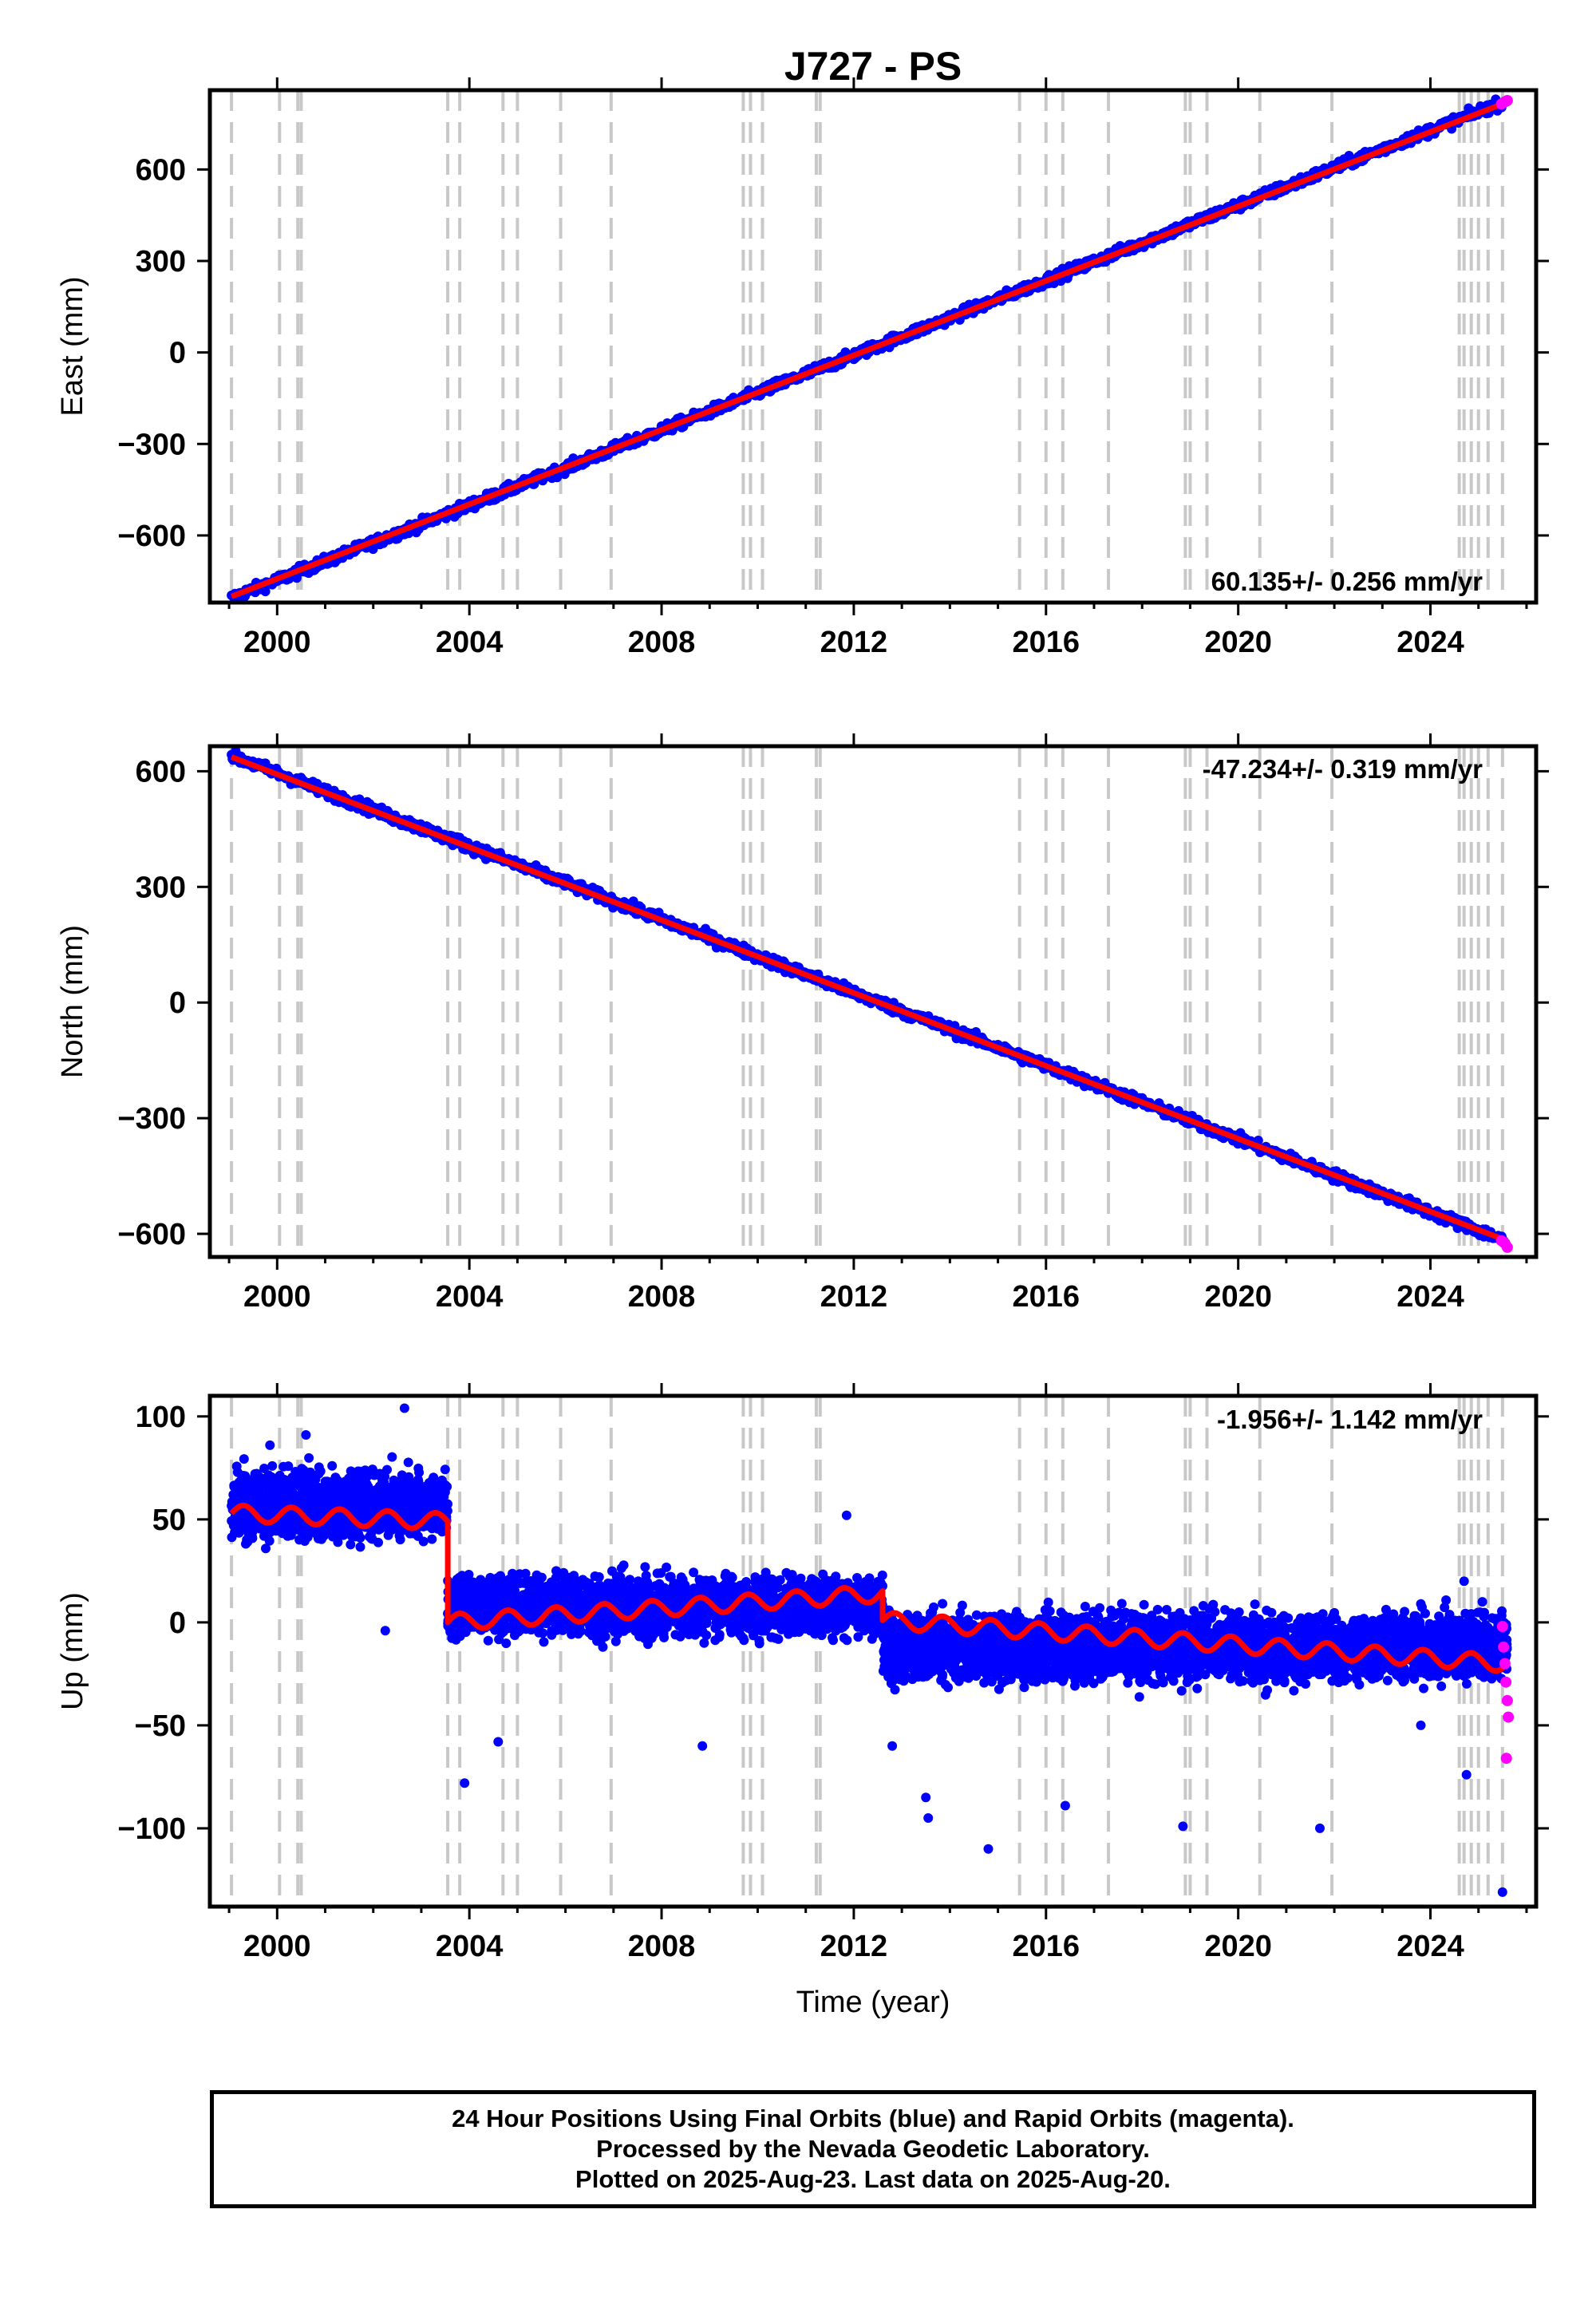  I want to click on x-tick-label: 2004, so click(470, 1297).